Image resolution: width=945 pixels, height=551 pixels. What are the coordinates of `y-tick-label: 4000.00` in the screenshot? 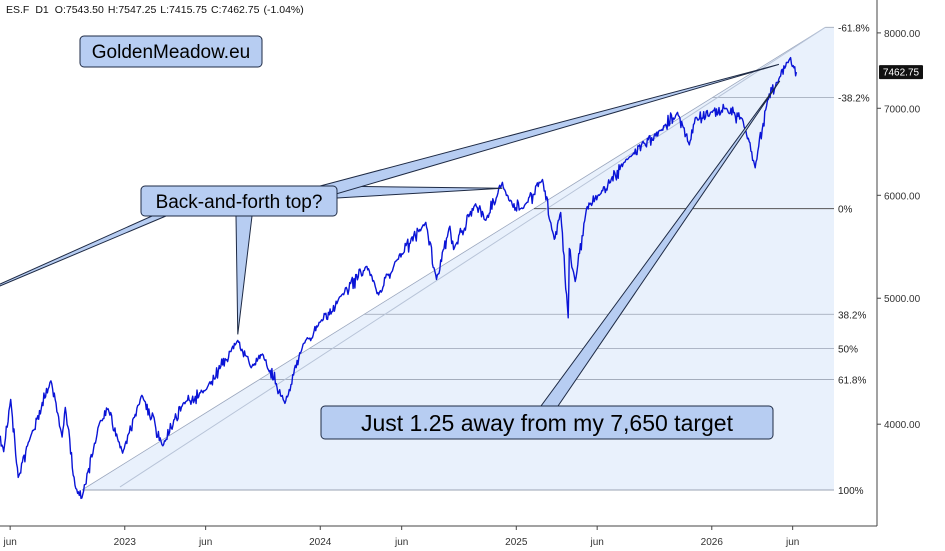 It's located at (902, 425).